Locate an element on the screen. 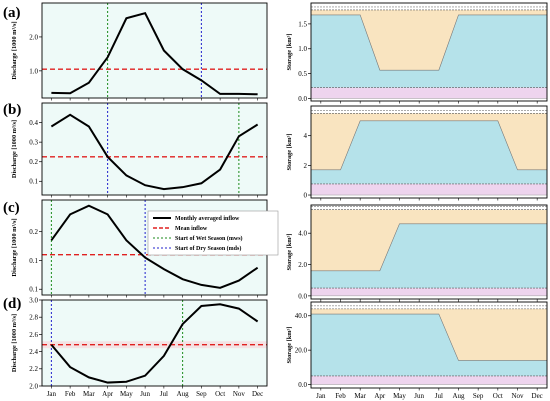 This screenshot has width=550, height=401. panel-label-c: (c) is located at coordinates (11, 208).